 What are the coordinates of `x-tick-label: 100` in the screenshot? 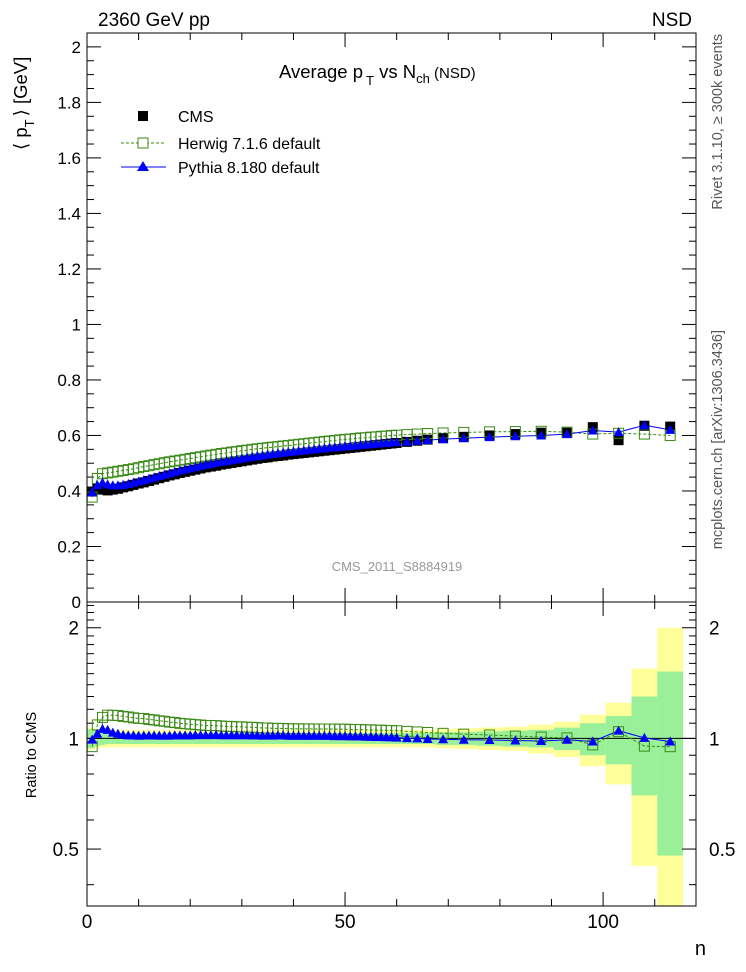 It's located at (603, 922).